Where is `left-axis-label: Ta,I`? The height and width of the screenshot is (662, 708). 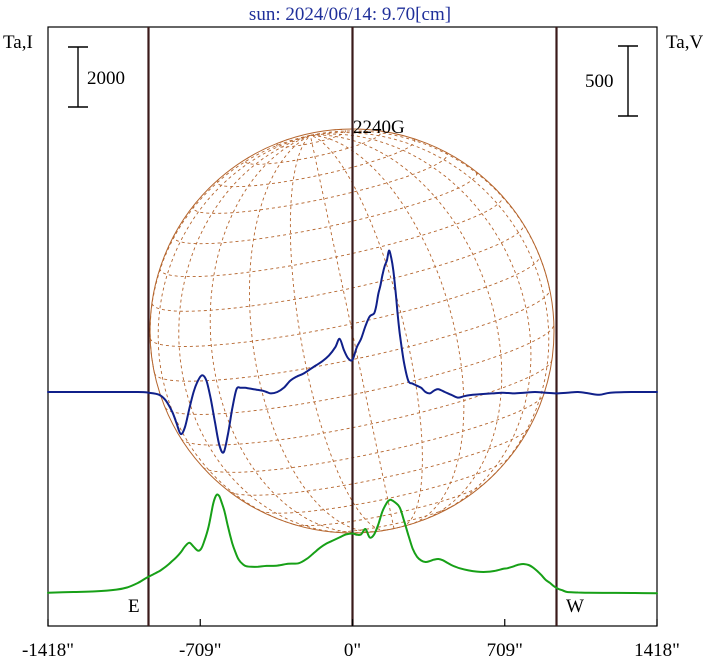 left-axis-label: Ta,I is located at coordinates (18, 42).